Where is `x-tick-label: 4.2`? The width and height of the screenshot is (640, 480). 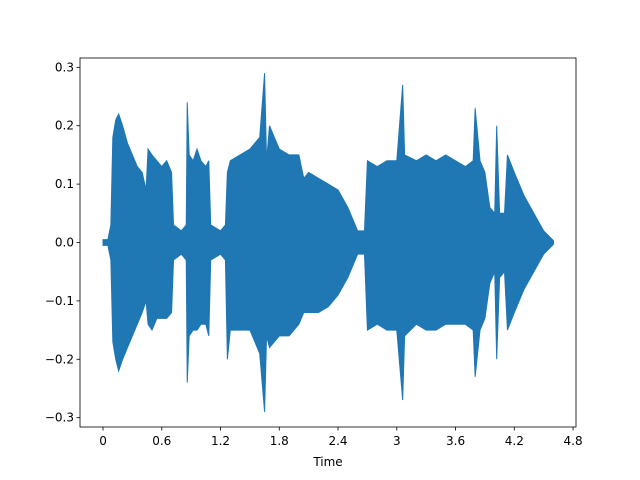 x-tick-label: 4.2 is located at coordinates (514, 441).